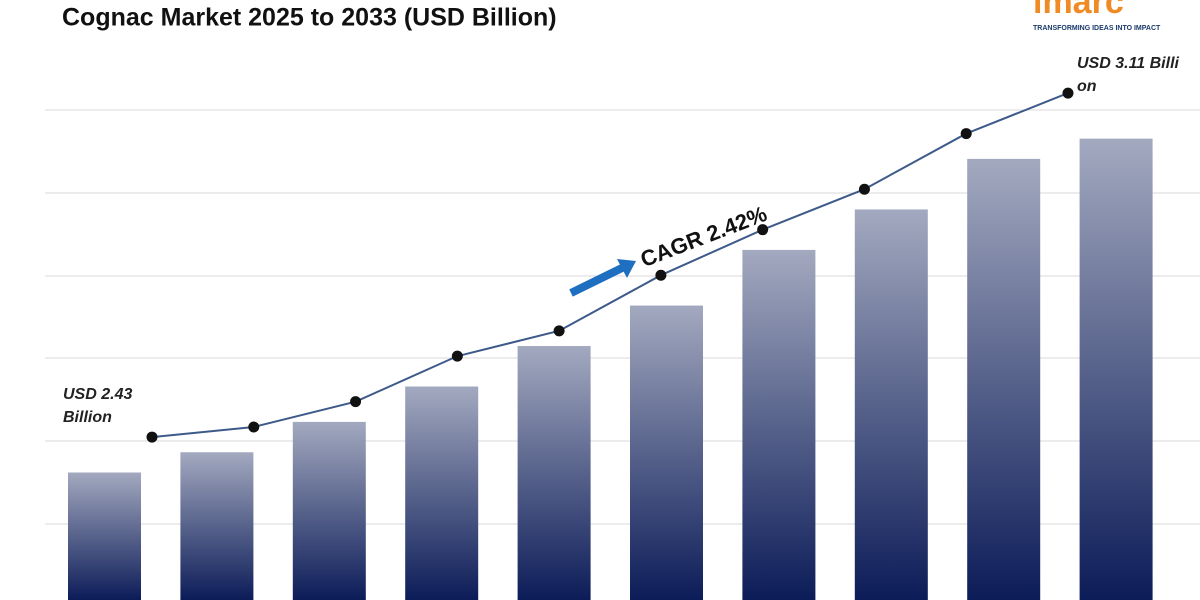 The image size is (1200, 600). I want to click on start-label: Billion, so click(87, 417).